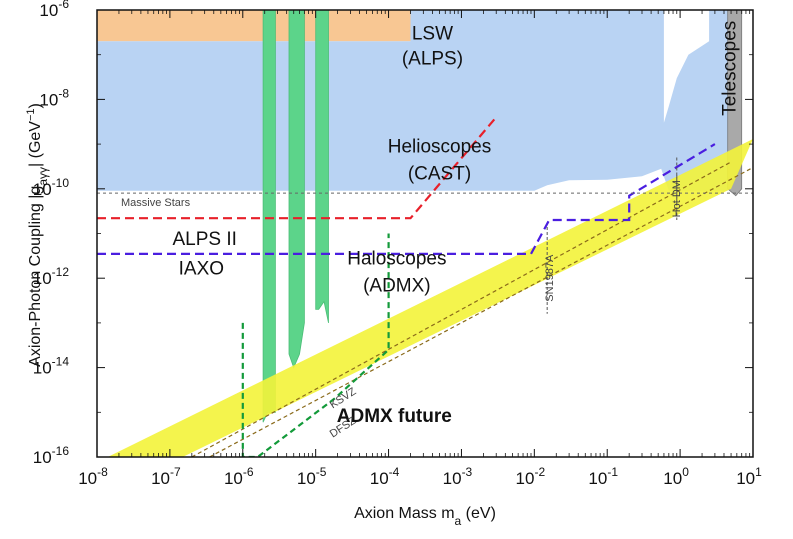  What do you see at coordinates (51, 276) in the screenshot?
I see `y-tick-label: 10⁻¹²` at bounding box center [51, 276].